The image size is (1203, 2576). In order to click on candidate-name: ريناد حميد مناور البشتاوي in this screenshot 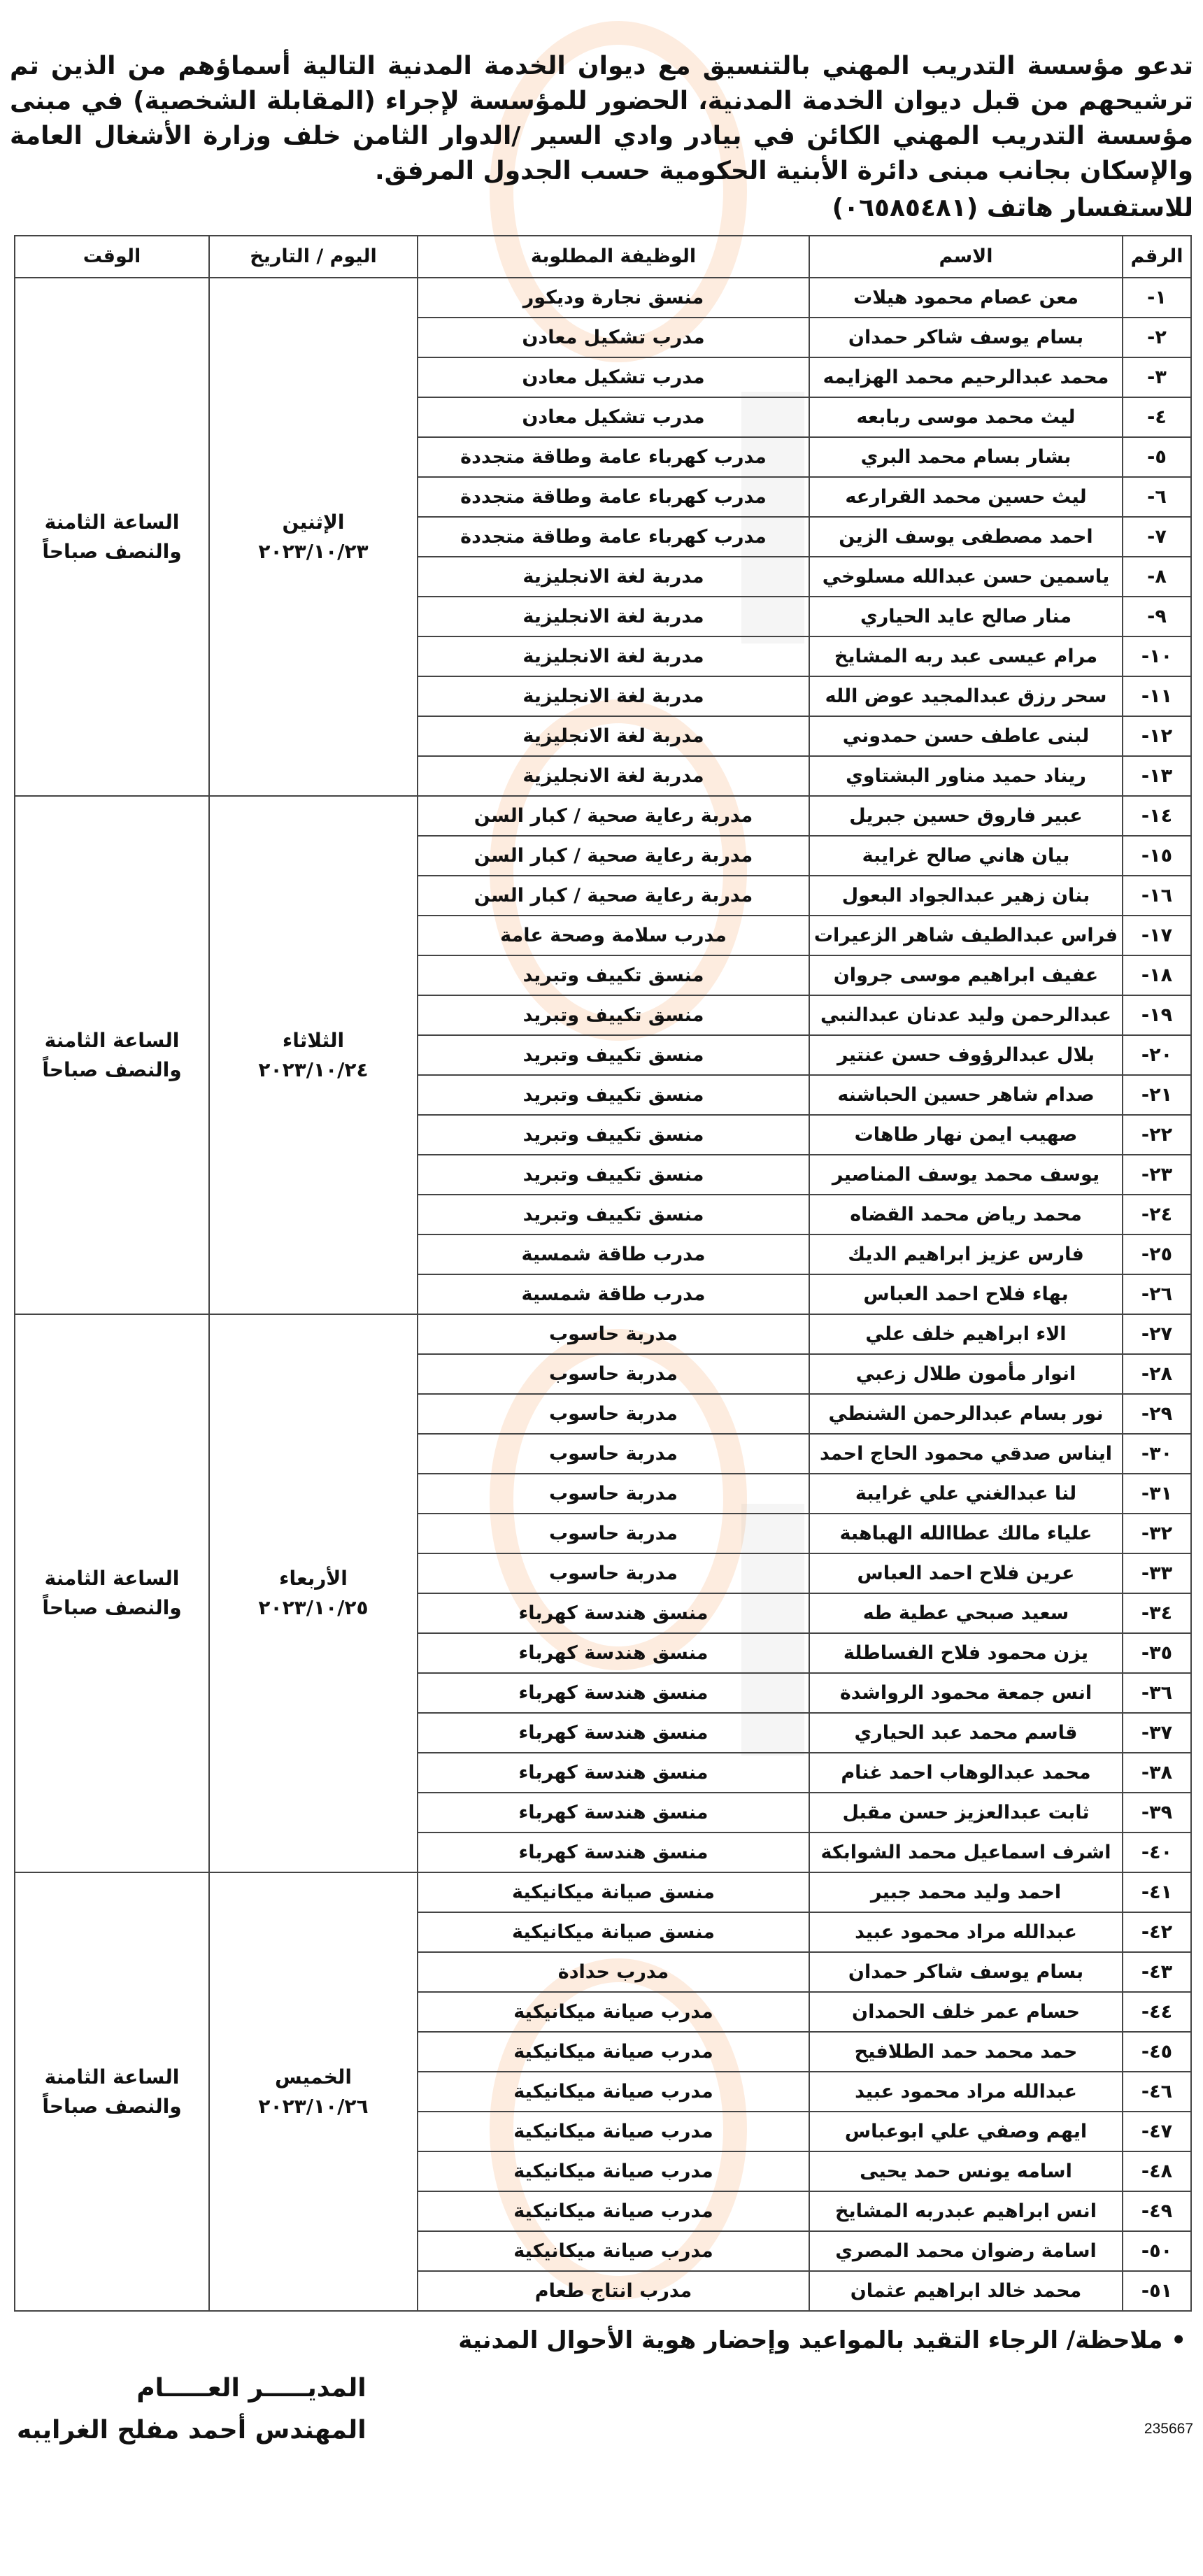, I will do `click(966, 776)`.